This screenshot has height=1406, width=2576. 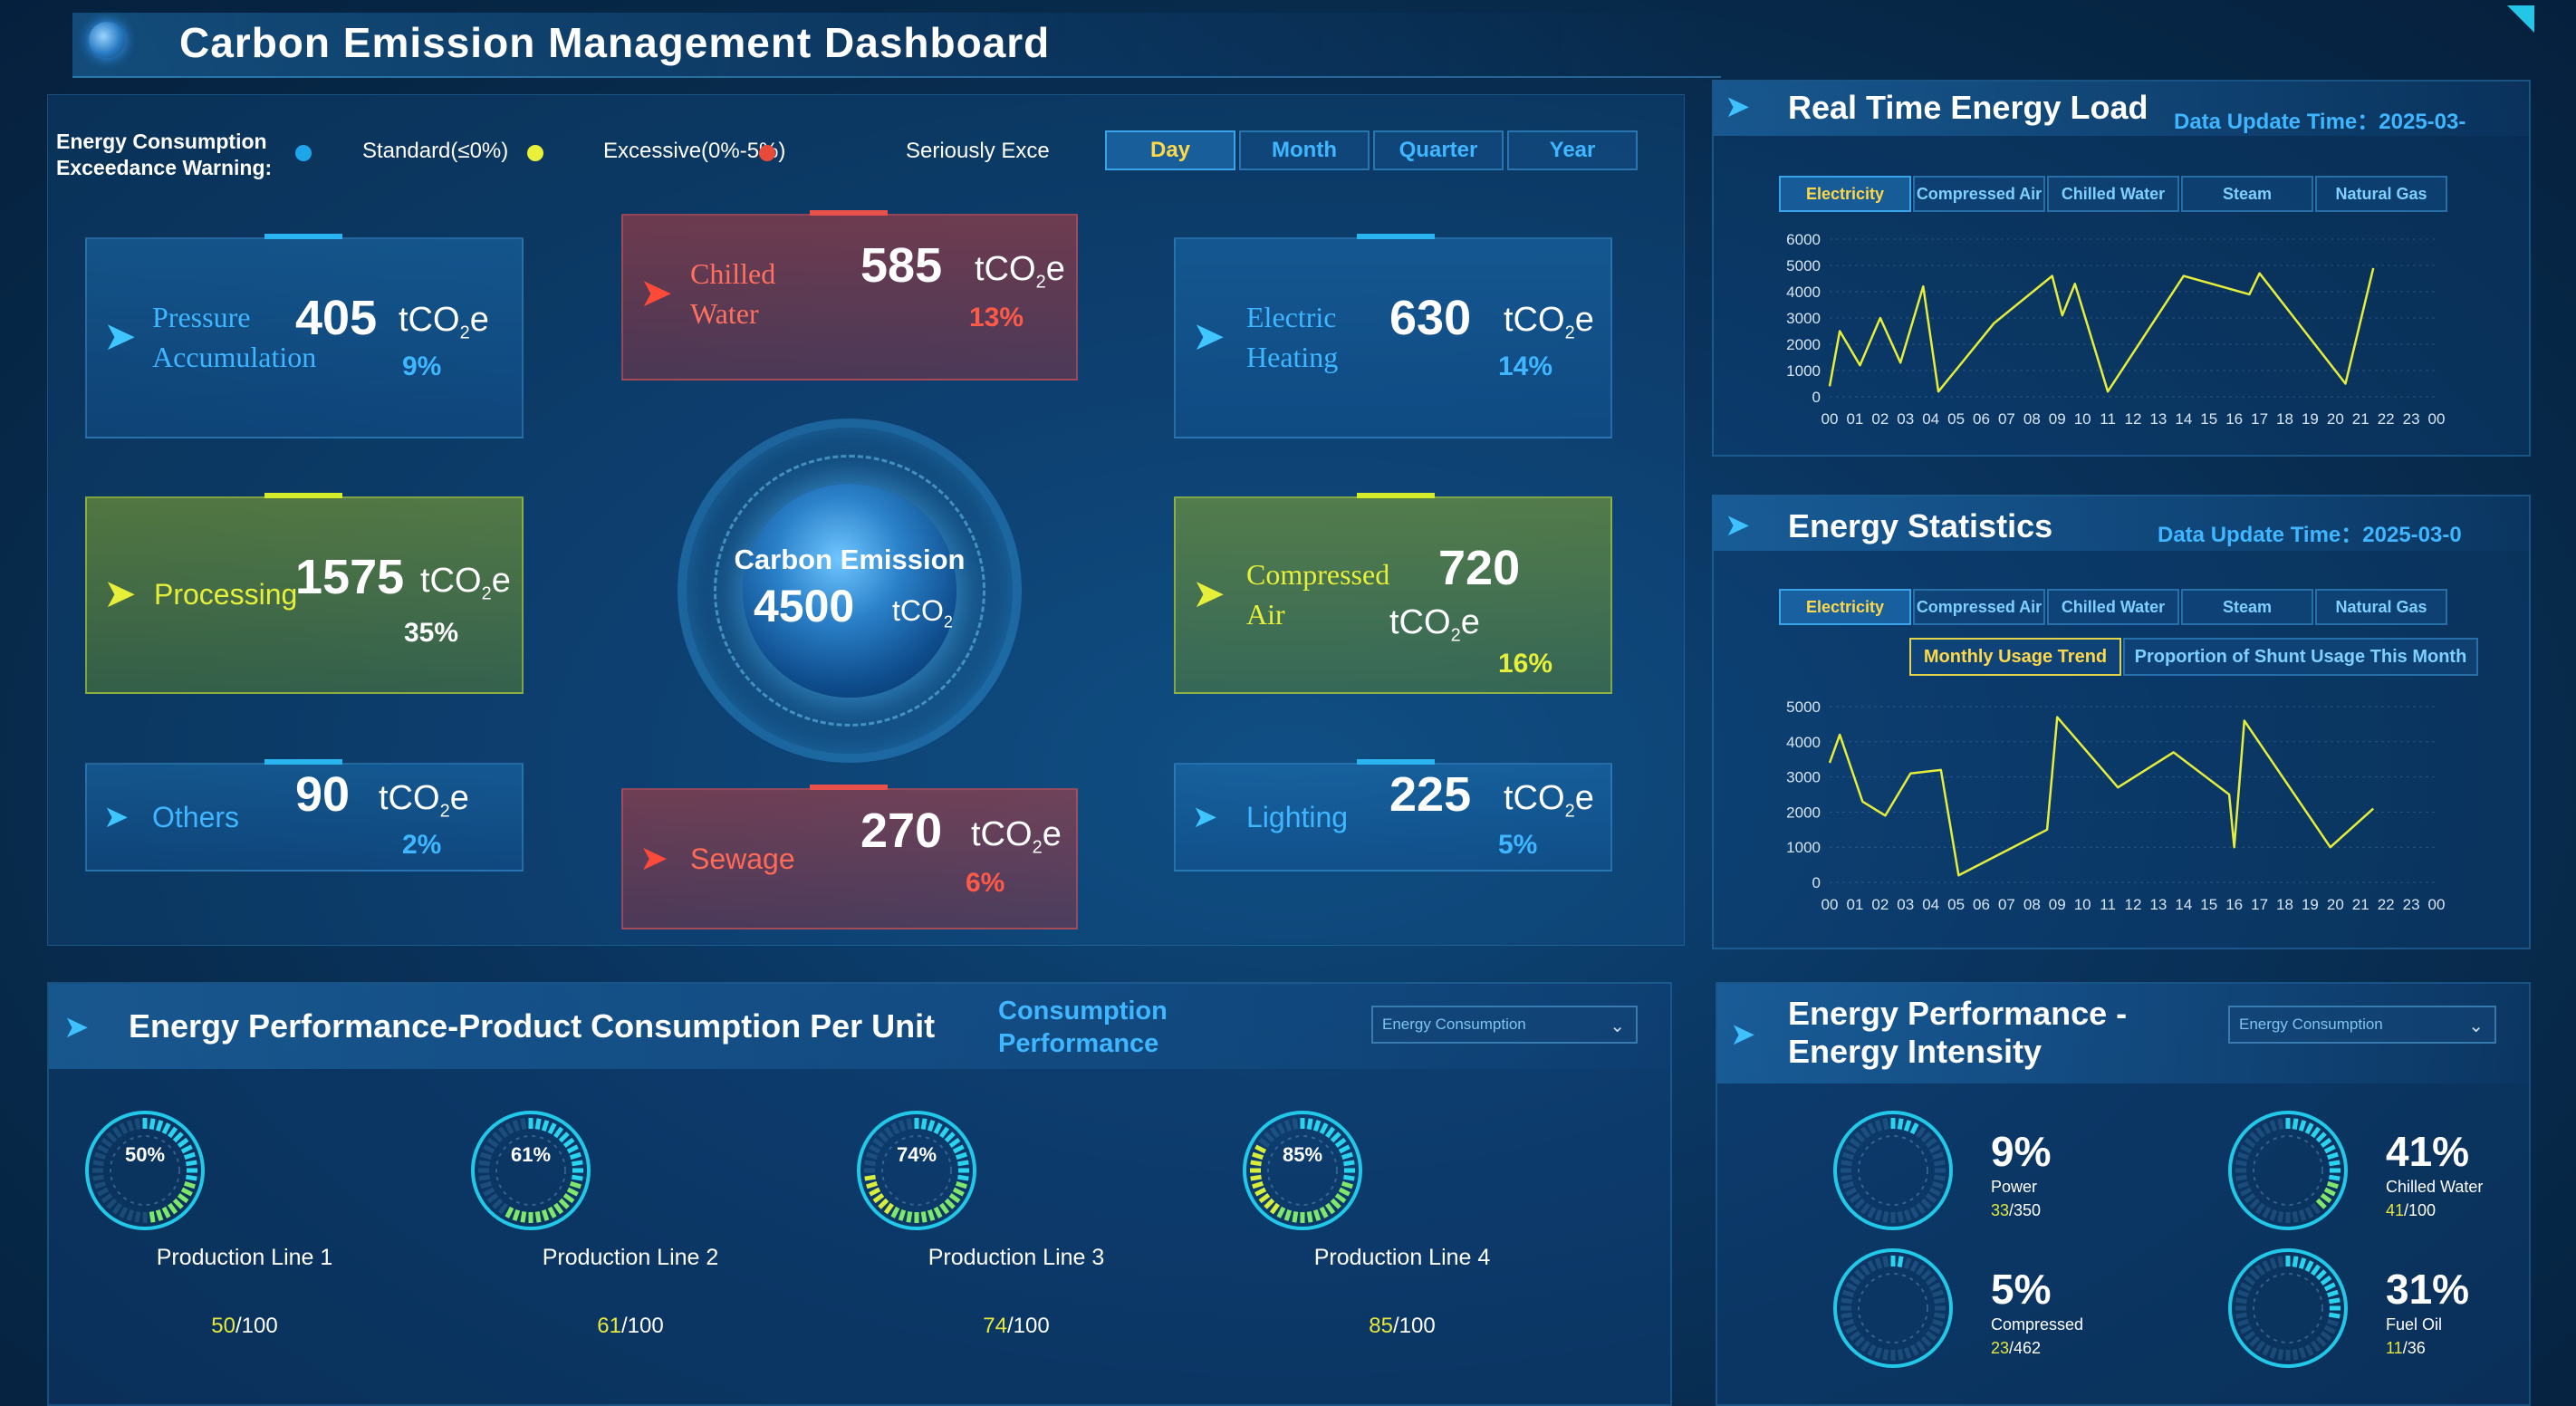 What do you see at coordinates (1504, 1025) in the screenshot?
I see `product-consumption-select: Energy Consumption ⌄` at bounding box center [1504, 1025].